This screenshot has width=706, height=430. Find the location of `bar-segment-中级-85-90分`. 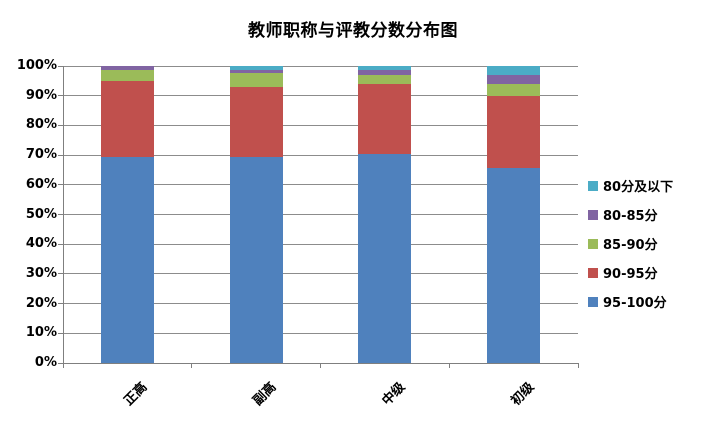

bar-segment-中级-85-90分 is located at coordinates (385, 79).